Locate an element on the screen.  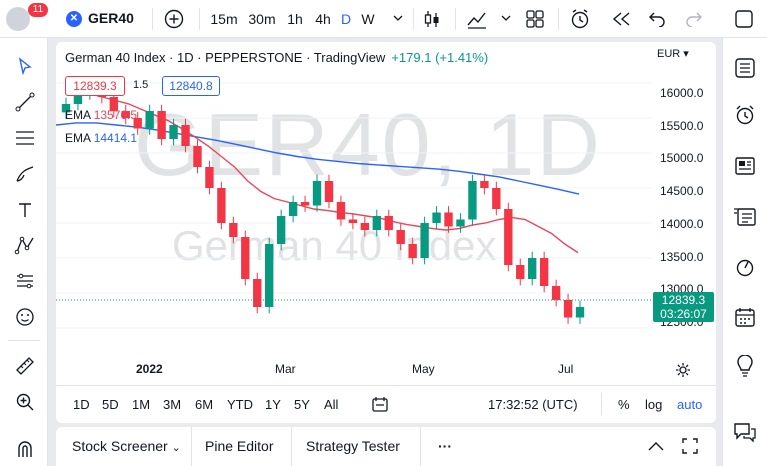
range-1d: 1D is located at coordinates (81, 404).